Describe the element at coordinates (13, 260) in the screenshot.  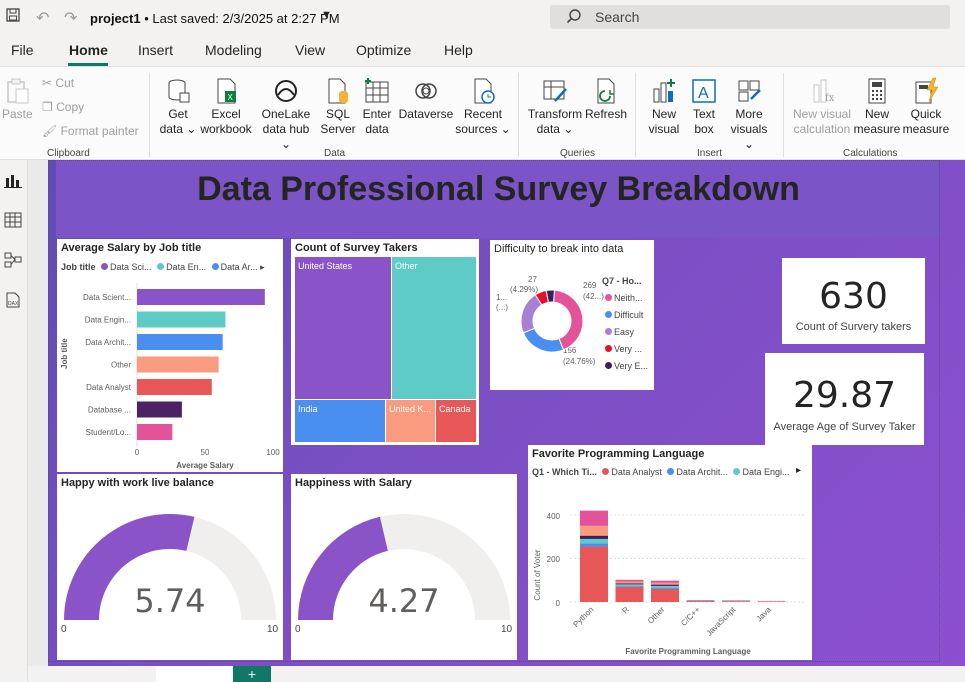
I see `model-view-icon` at that location.